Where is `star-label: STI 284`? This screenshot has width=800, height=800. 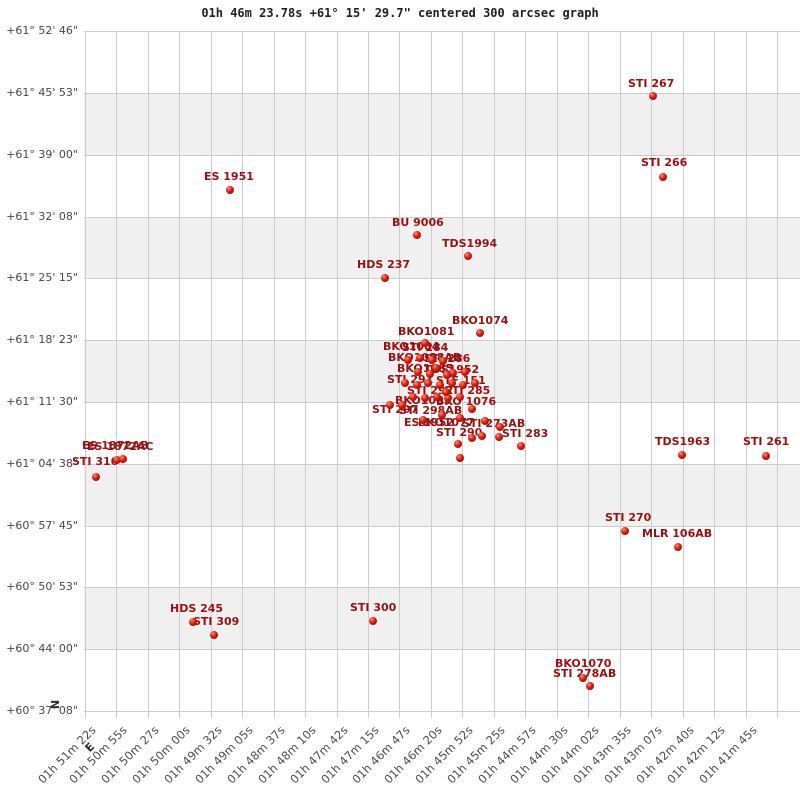 star-label: STI 284 is located at coordinates (425, 347).